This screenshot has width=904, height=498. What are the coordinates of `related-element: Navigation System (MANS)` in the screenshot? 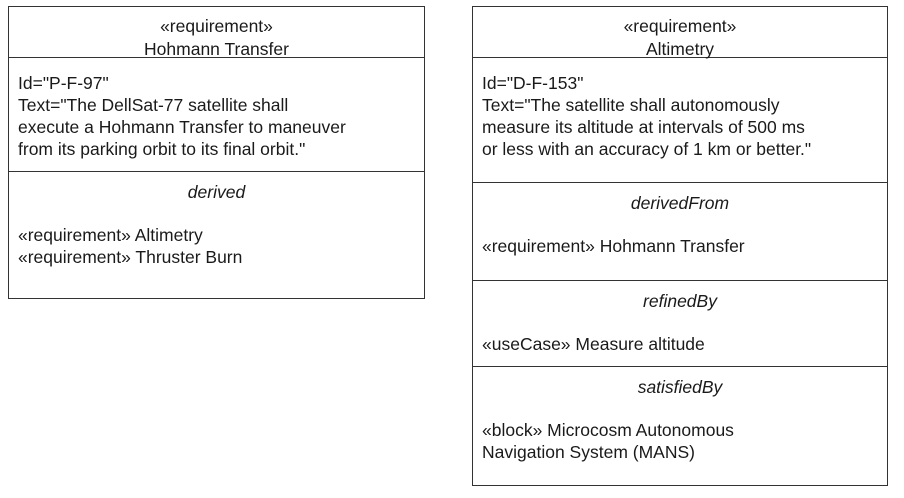 It's located at (588, 452).